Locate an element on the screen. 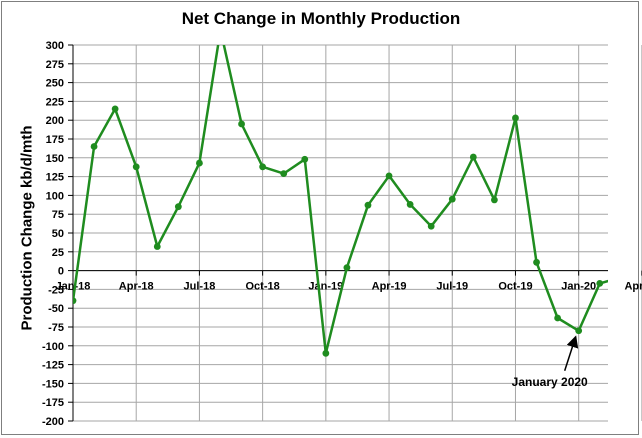  x-tick-label: Jul-18 is located at coordinates (200, 287).